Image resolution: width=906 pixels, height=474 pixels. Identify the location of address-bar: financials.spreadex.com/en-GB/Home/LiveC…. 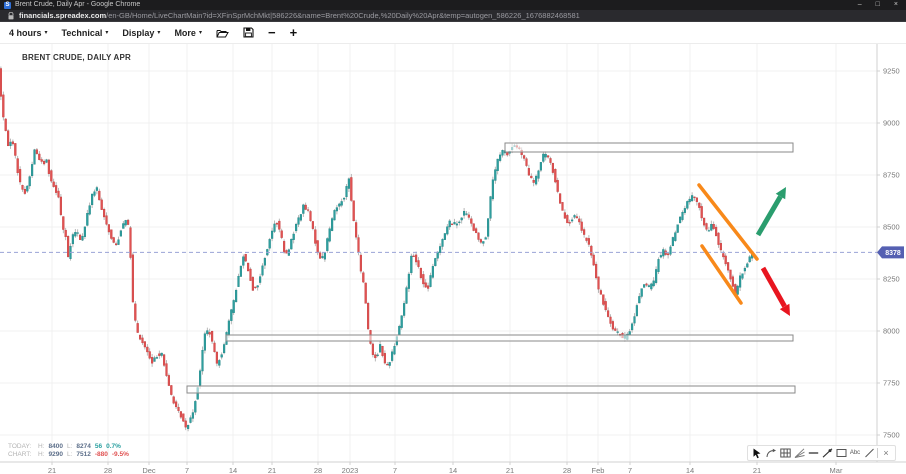
(453, 16).